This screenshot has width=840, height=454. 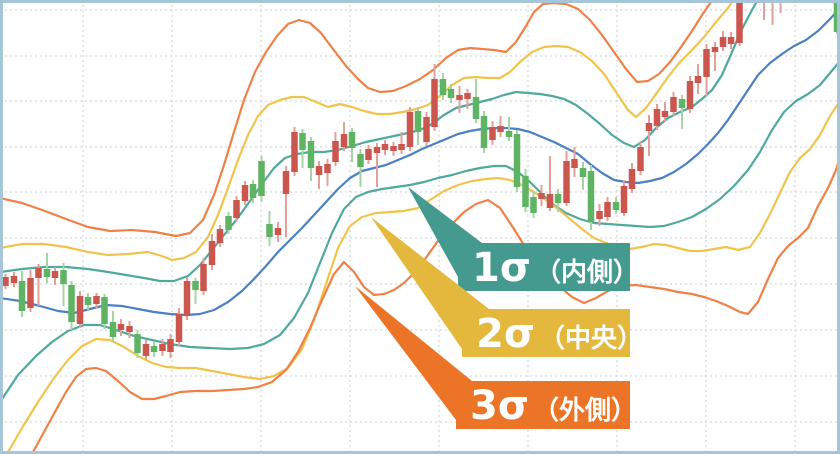 I want to click on callout-tail, so click(x=413, y=353).